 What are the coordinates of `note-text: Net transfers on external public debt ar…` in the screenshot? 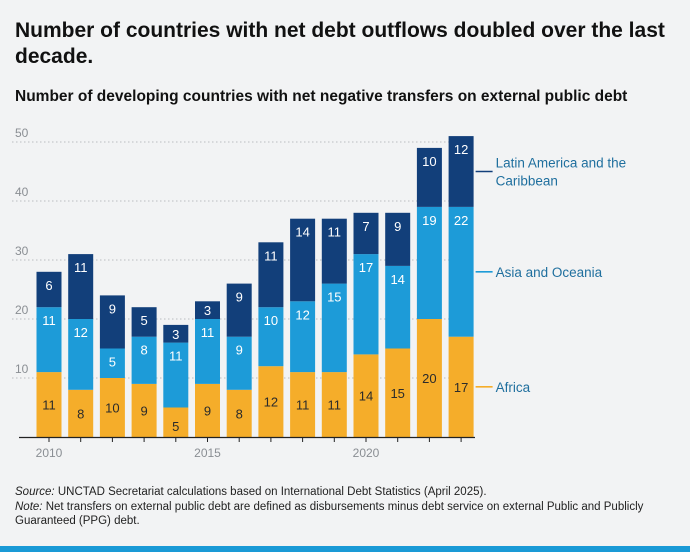 It's located at (329, 514).